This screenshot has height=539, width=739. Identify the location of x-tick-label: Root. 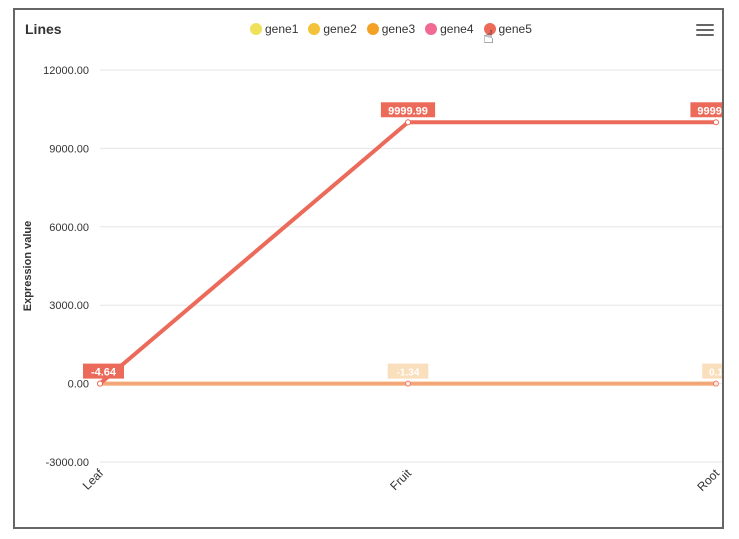
(708, 480).